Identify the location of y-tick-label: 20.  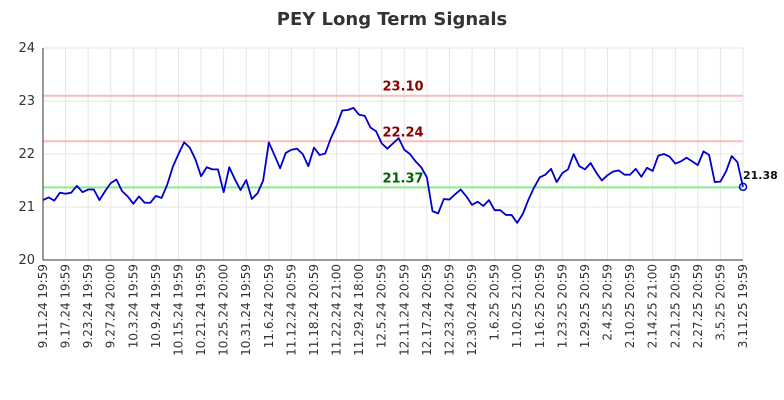
(26, 260).